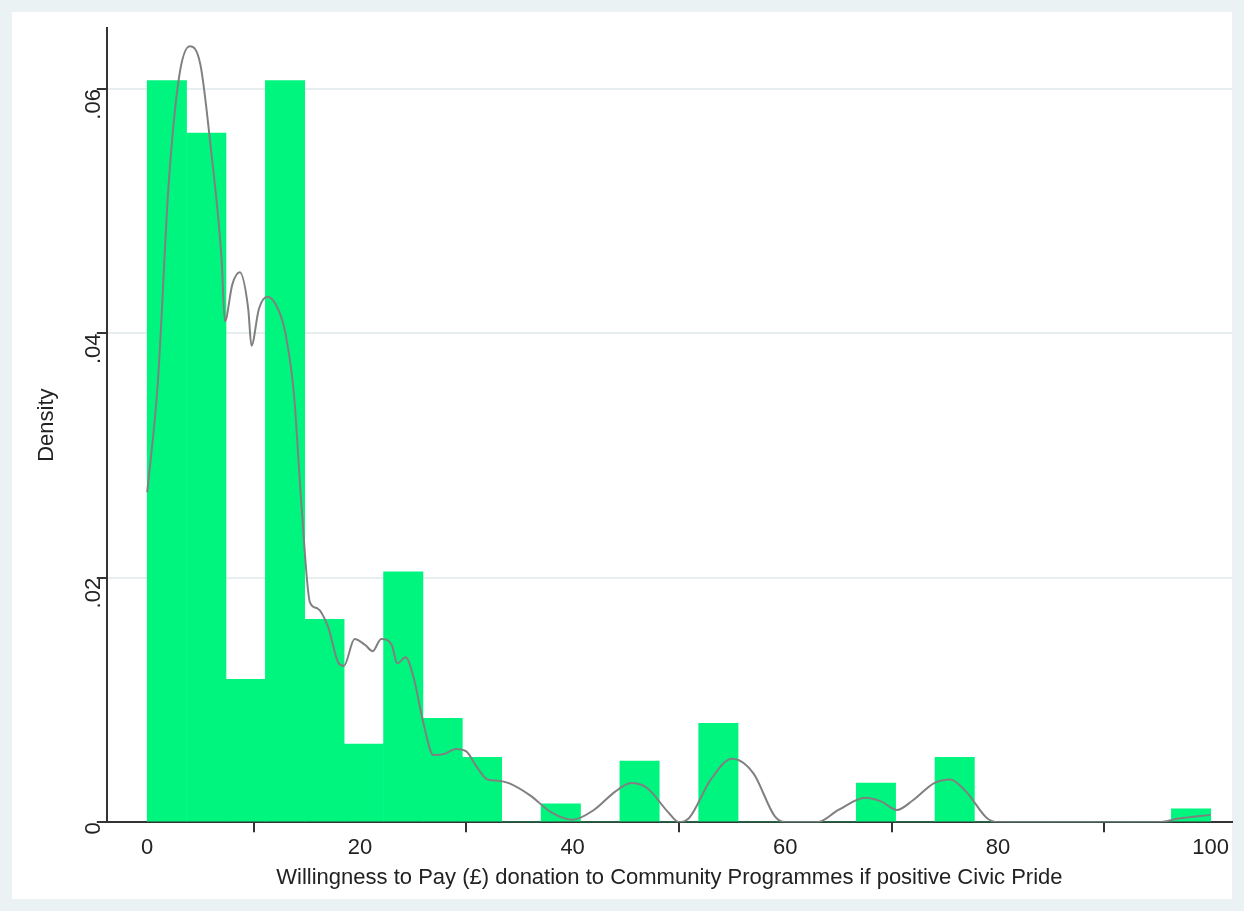 Image resolution: width=1244 pixels, height=911 pixels. What do you see at coordinates (998, 847) in the screenshot?
I see `x-tick-label: 80` at bounding box center [998, 847].